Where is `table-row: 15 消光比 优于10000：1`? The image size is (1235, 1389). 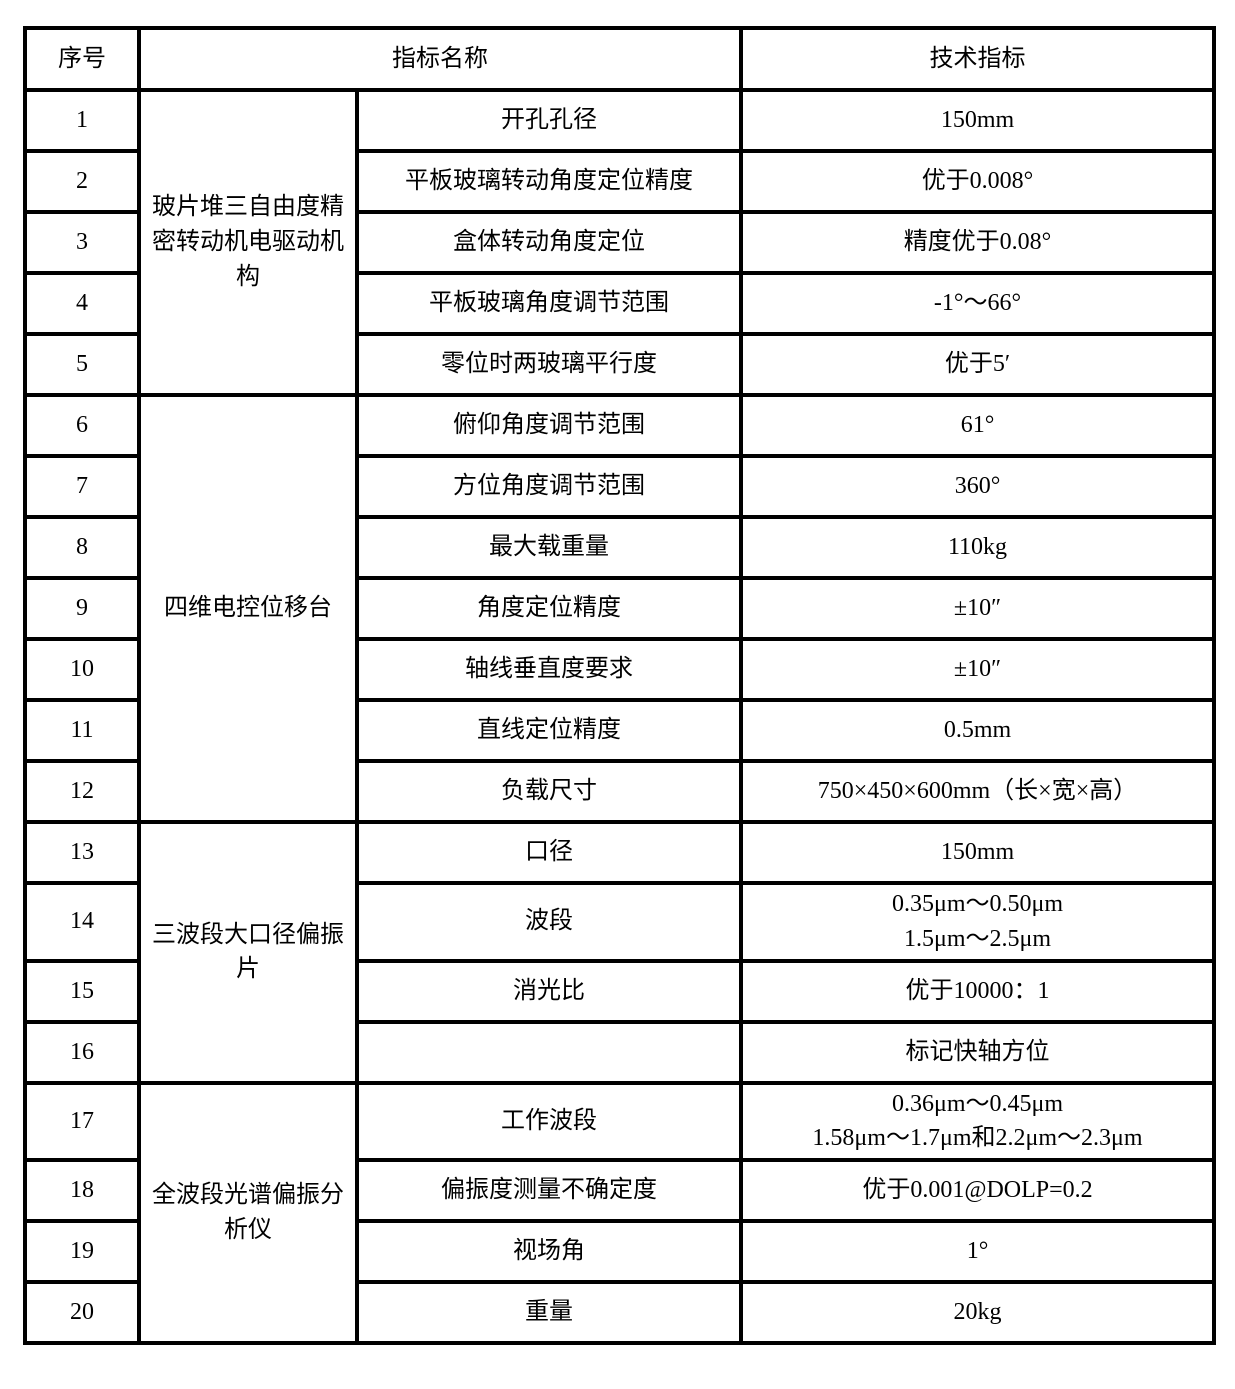
table-row: 15 消光比 优于10000：1 is located at coordinates (619, 991).